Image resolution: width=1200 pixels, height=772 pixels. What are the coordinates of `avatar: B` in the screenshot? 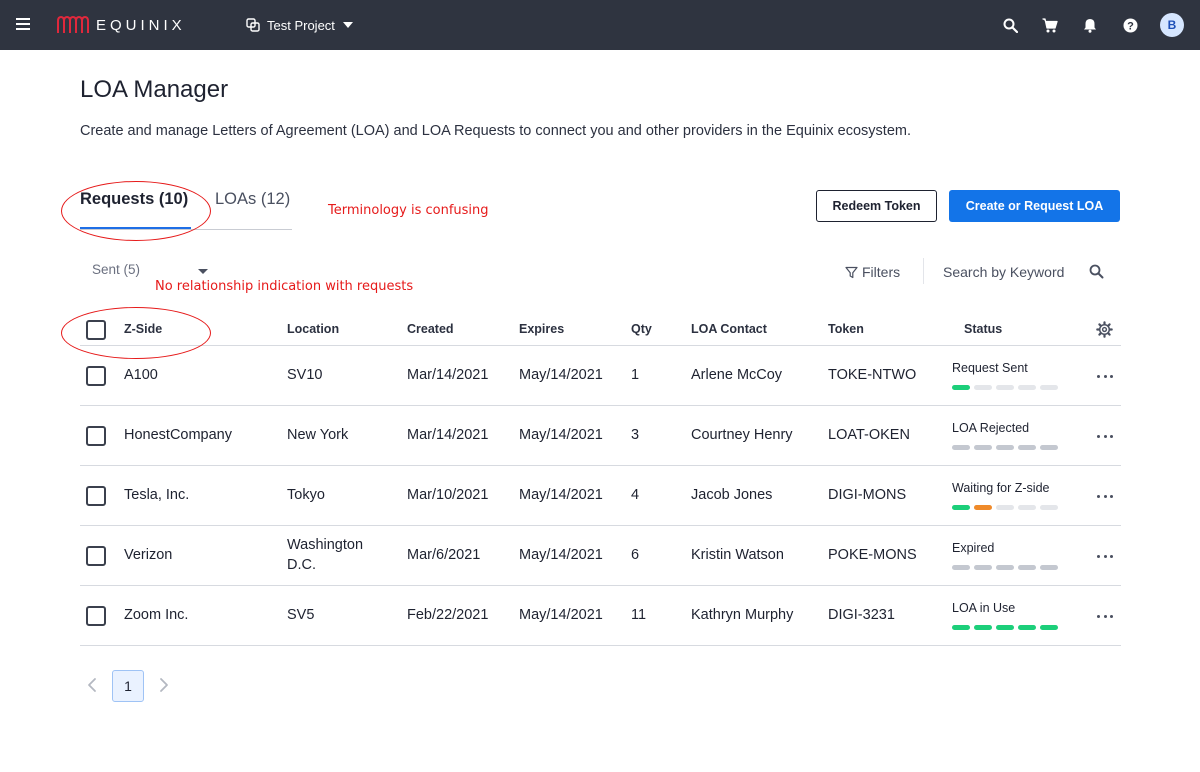 It's located at (1172, 25).